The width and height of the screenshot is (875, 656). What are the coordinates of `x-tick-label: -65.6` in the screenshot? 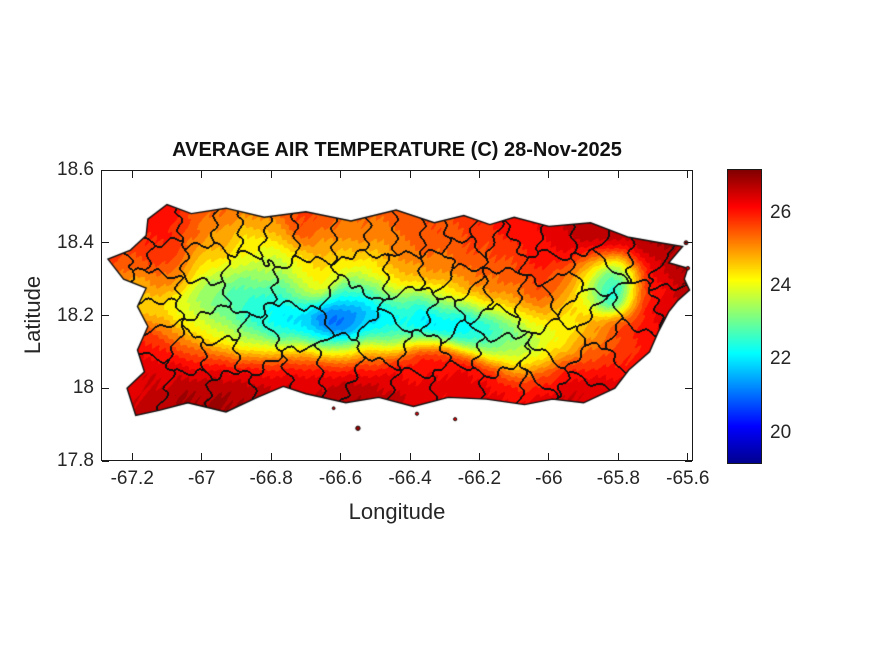 It's located at (688, 478).